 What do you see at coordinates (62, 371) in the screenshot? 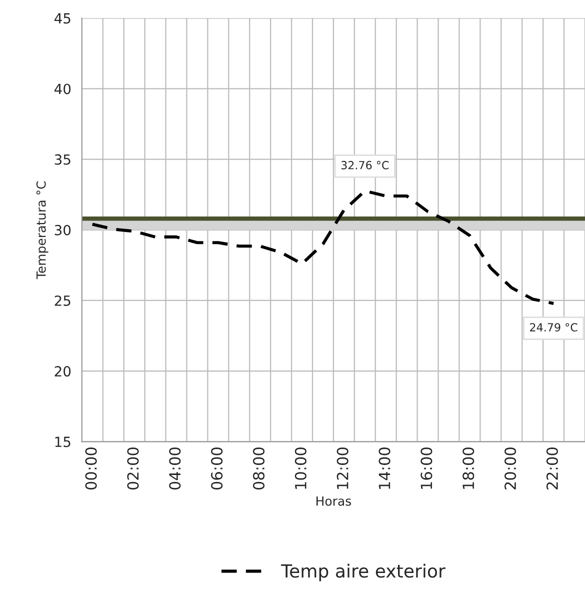
I see `y-tick-label: 20` at bounding box center [62, 371].